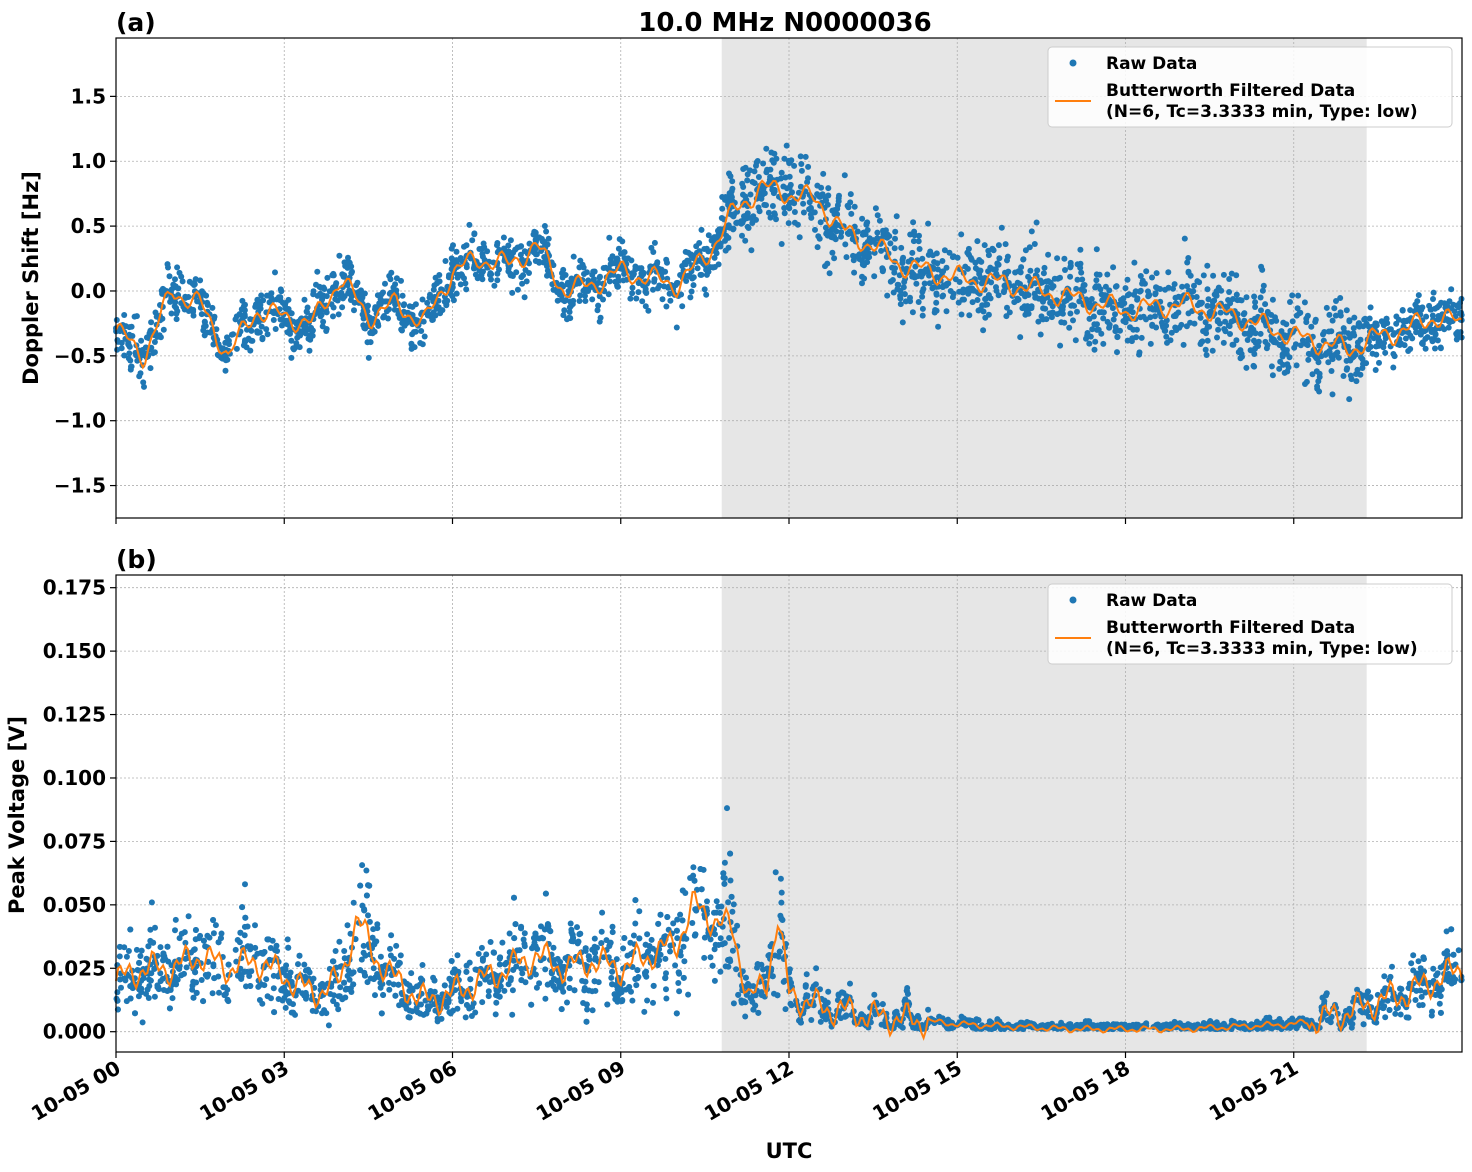  Describe the element at coordinates (784, 23) in the screenshot. I see `figure-title: 10.0 MHz N0000036` at that location.